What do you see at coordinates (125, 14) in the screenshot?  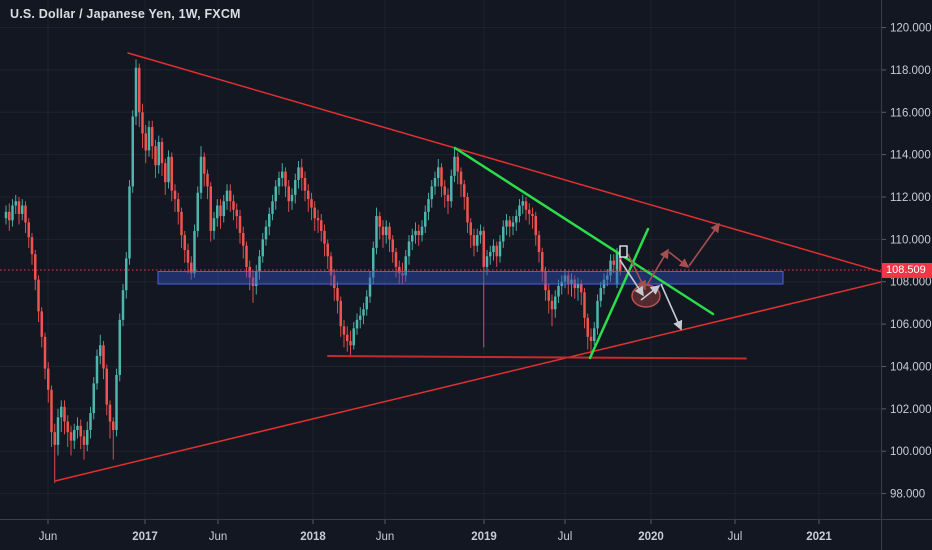 I see `symbol-title: U.S. Dollar / Japanese Yen, 1W, FXCM` at bounding box center [125, 14].